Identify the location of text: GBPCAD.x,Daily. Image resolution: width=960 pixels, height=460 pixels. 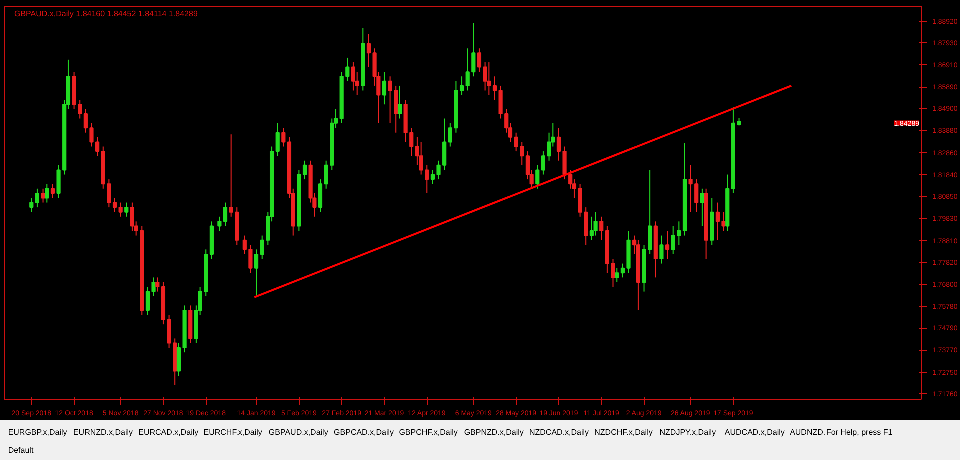
(364, 432).